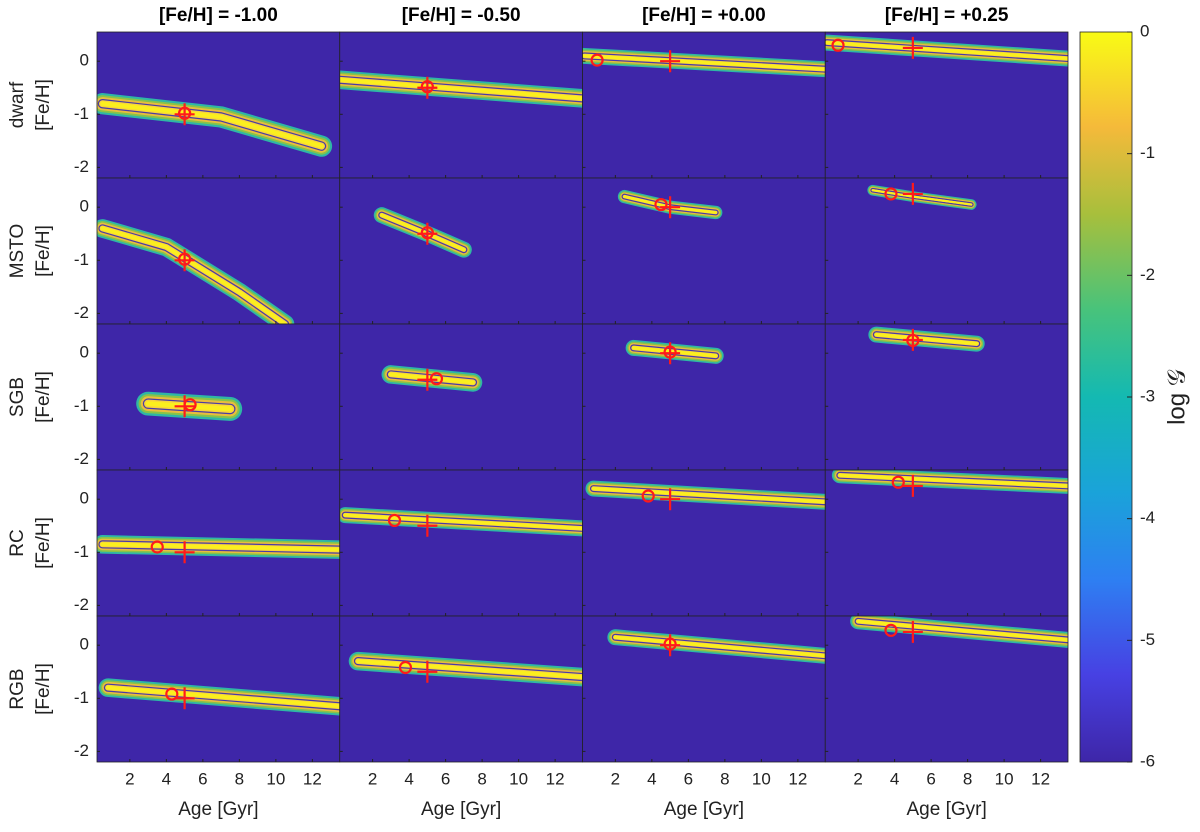 The image size is (1200, 832). I want to click on row-label: dwarf, so click(17, 104).